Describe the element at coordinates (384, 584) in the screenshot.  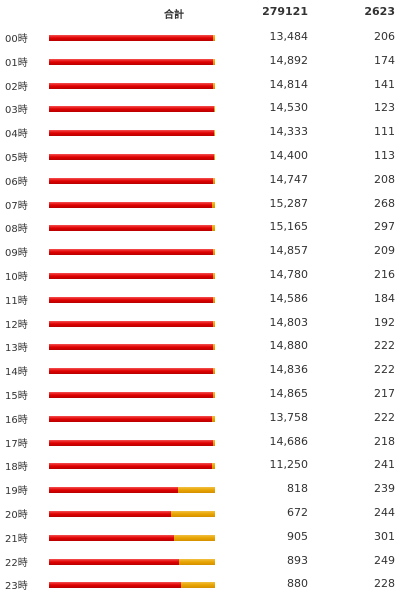
I see `secondary-value: 228` at that location.